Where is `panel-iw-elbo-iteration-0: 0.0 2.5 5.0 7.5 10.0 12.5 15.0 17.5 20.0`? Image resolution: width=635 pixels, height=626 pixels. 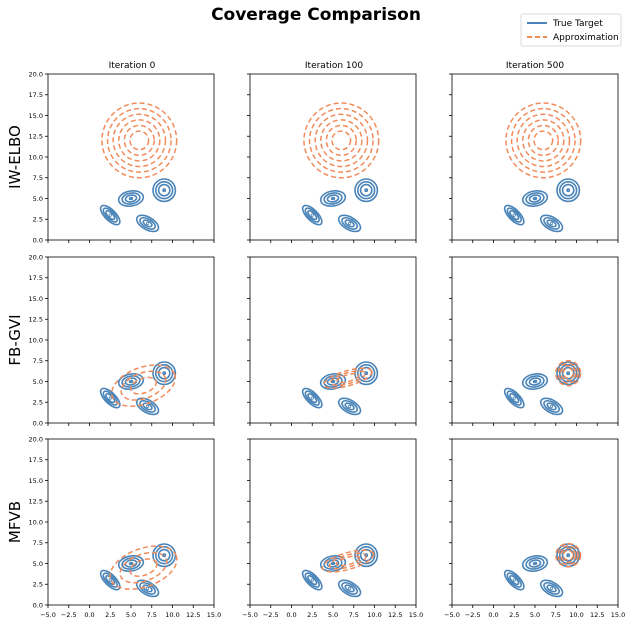 panel-iw-elbo-iteration-0: 0.0 2.5 5.0 7.5 10.0 12.5 15.0 17.5 20.0 is located at coordinates (122, 157).